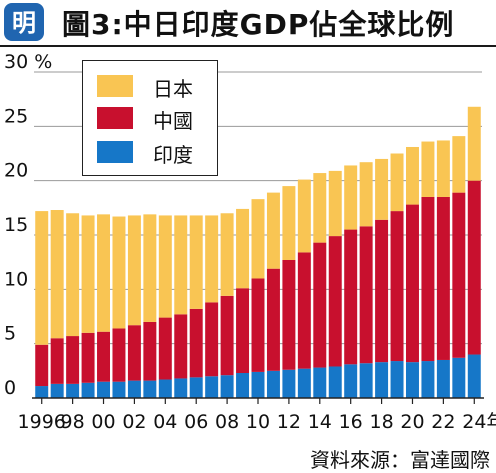  Describe the element at coordinates (134, 422) in the screenshot. I see `x-tick-label: 02` at that location.